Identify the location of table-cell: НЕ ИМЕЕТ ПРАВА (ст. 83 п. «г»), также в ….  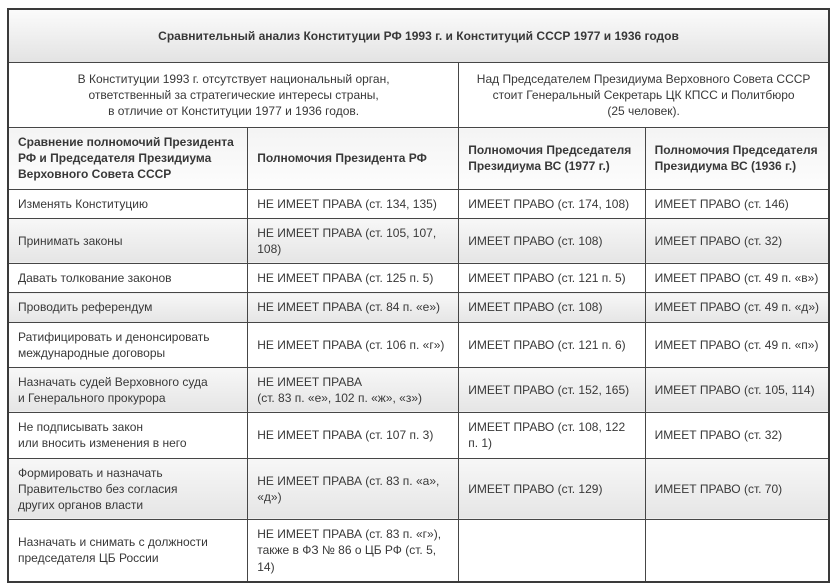
(353, 551).